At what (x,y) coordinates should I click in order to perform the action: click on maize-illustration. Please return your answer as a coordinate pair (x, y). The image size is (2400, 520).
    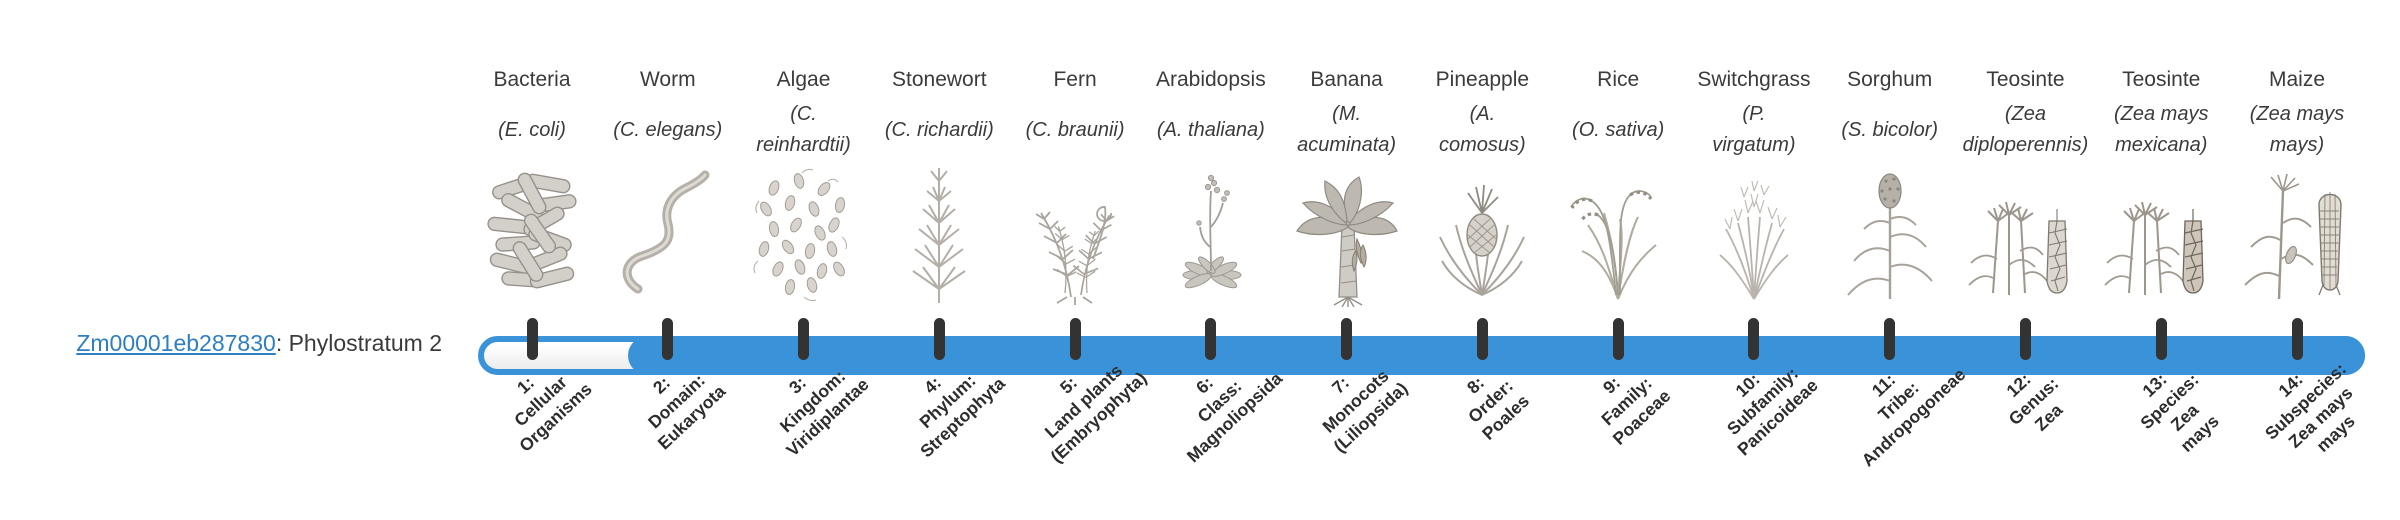
    Looking at the image, I should click on (2297, 235).